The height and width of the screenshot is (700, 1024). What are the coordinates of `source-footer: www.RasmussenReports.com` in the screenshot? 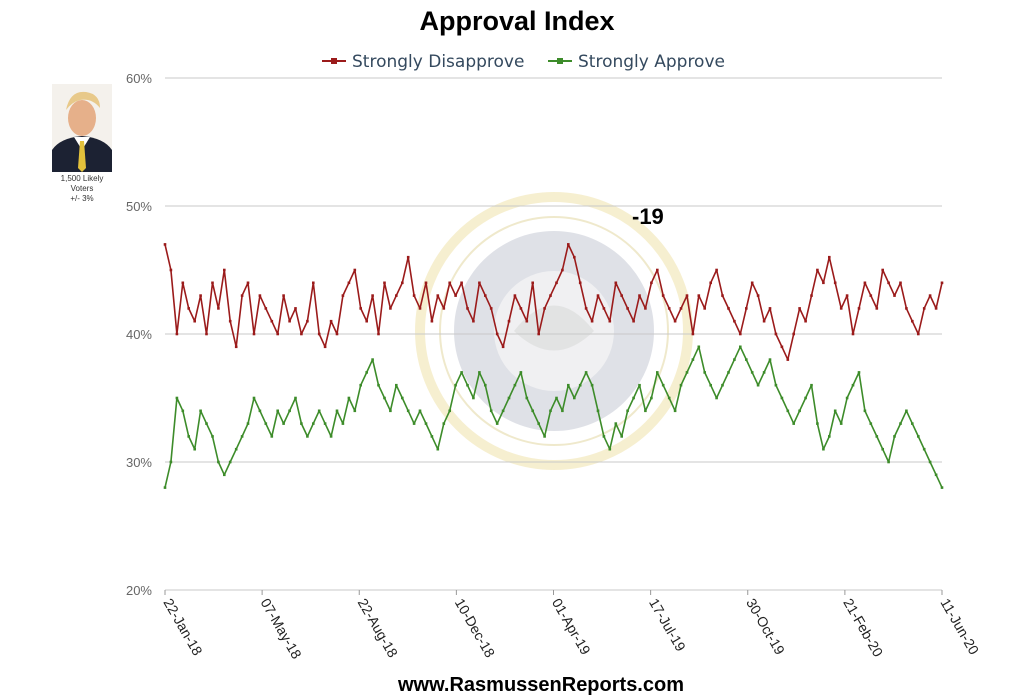 It's located at (540, 685).